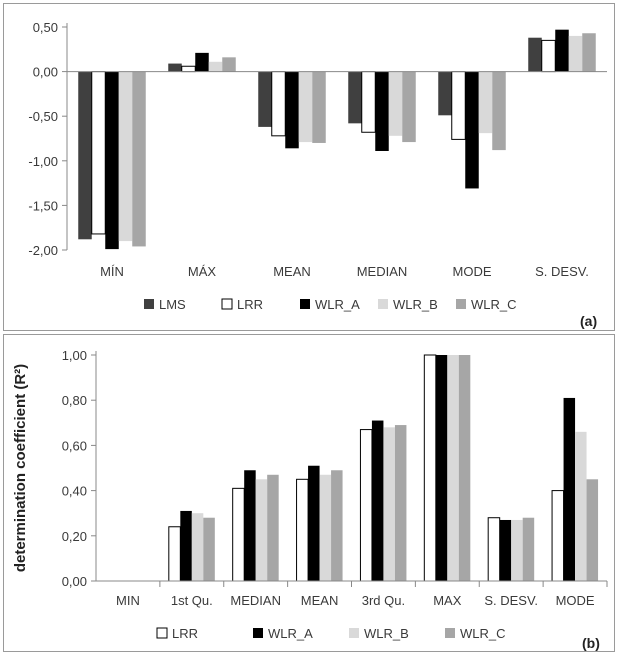  What do you see at coordinates (128, 600) in the screenshot?
I see `chart-b-category-label: MIN` at bounding box center [128, 600].